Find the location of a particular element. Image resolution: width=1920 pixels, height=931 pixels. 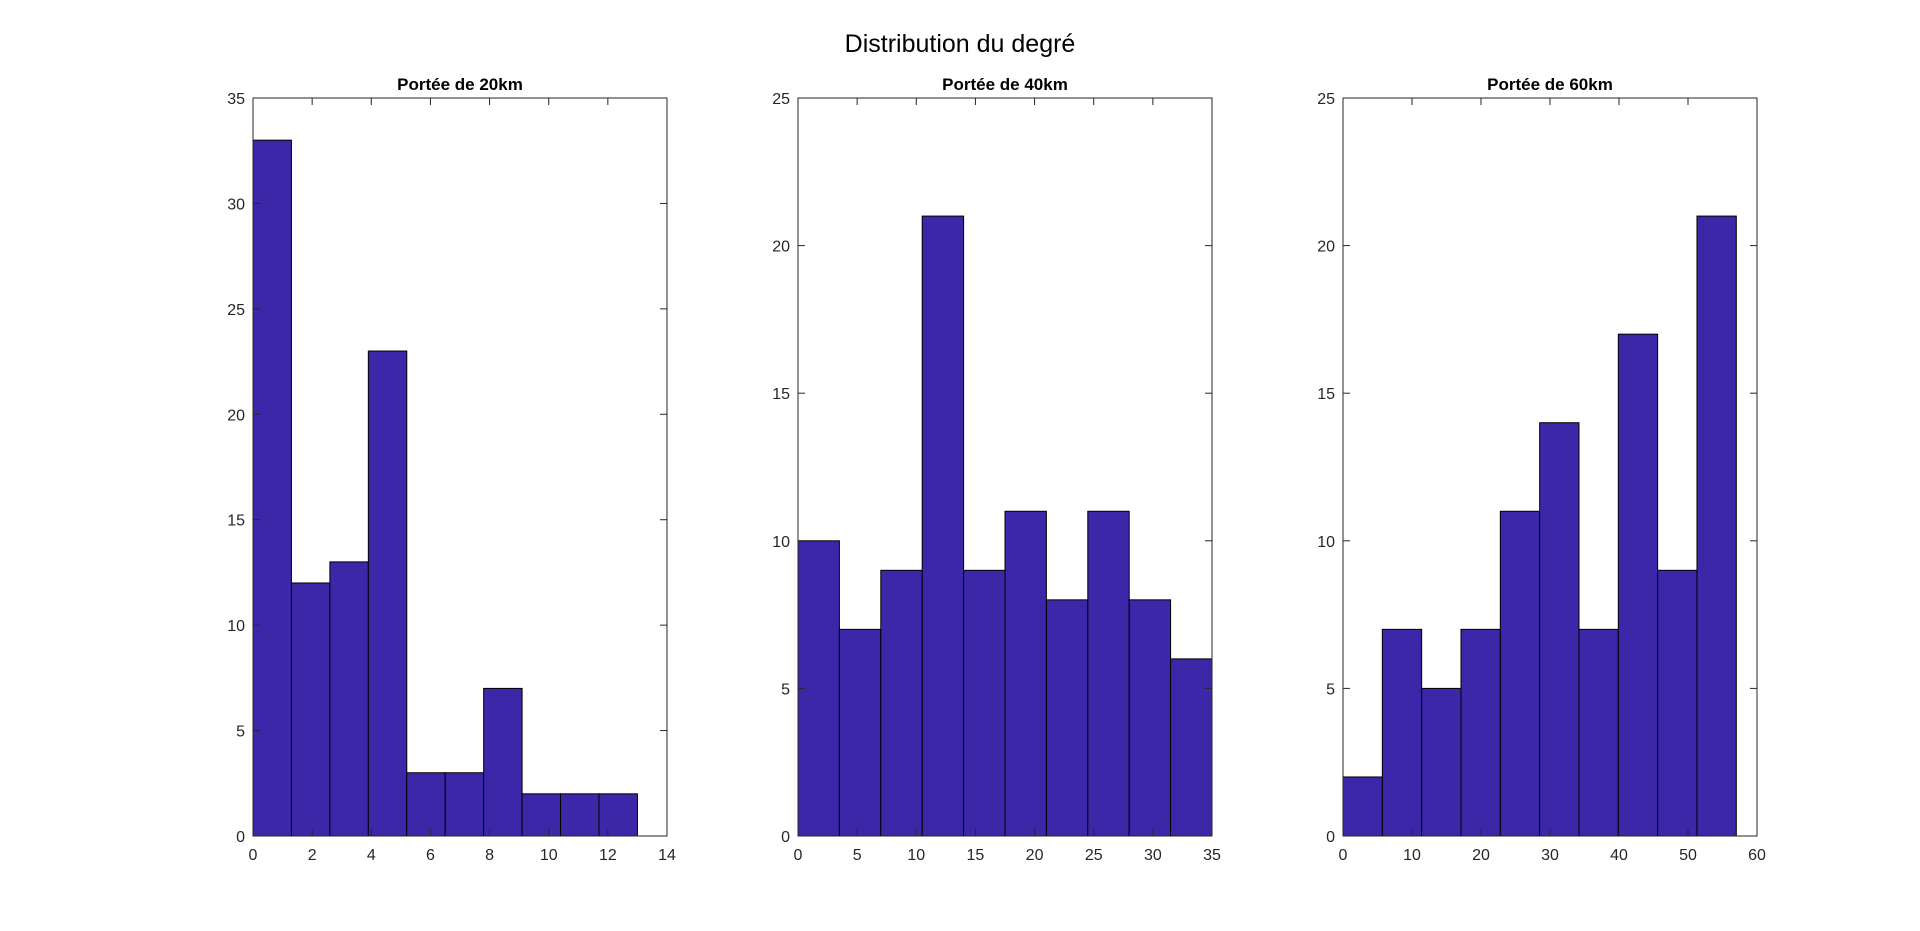

subplot-title: Portée de 20km is located at coordinates (460, 84).